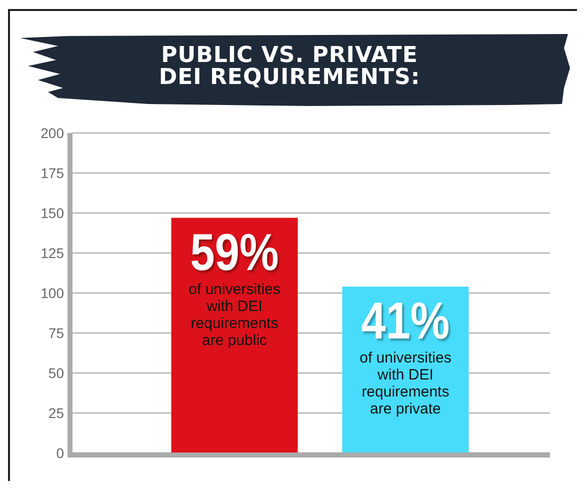  What do you see at coordinates (60, 452) in the screenshot?
I see `y-tick-label: 0` at bounding box center [60, 452].